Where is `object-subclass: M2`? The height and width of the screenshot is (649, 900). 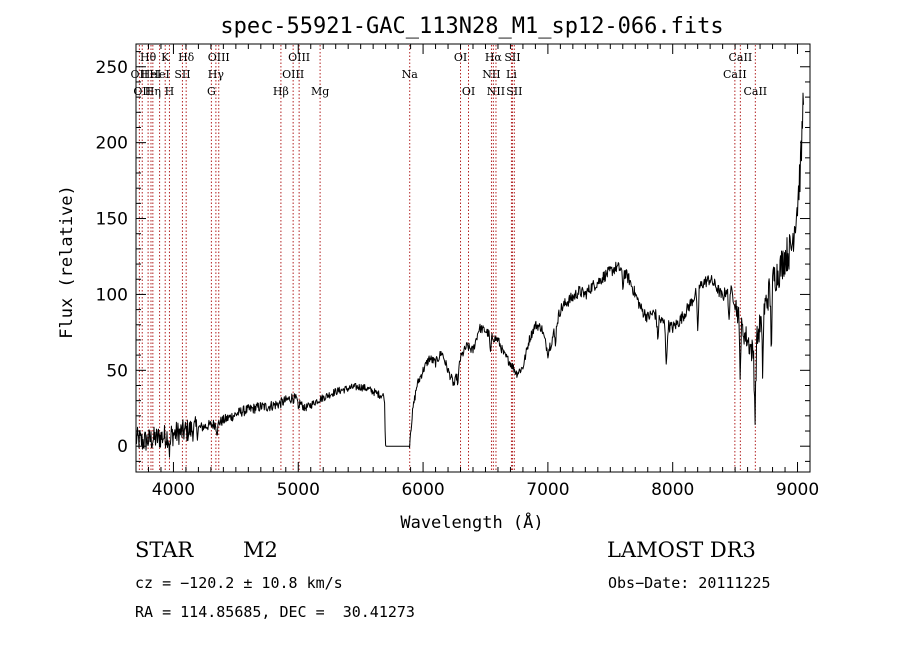 object-subclass: M2 is located at coordinates (260, 550).